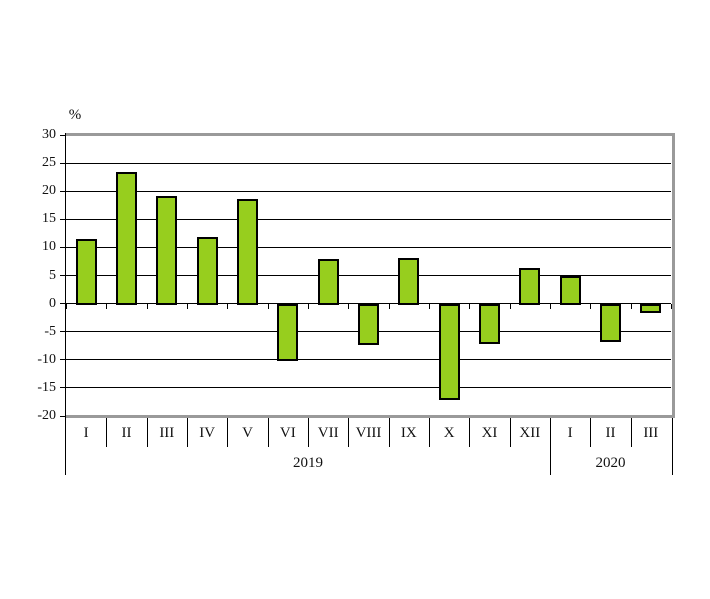 Image resolution: width=710 pixels, height=599 pixels. Describe the element at coordinates (207, 433) in the screenshot. I see `category-label: IV` at that location.